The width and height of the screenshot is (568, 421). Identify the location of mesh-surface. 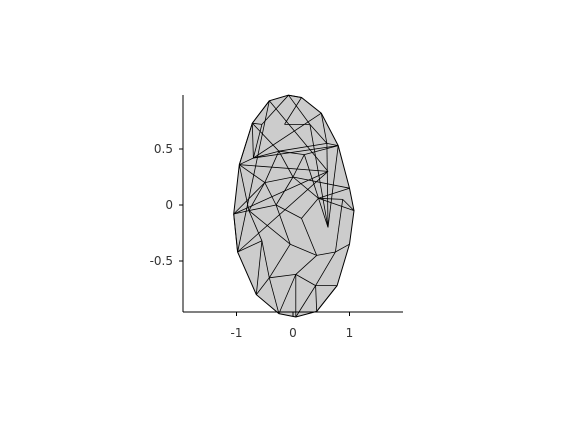
(294, 206).